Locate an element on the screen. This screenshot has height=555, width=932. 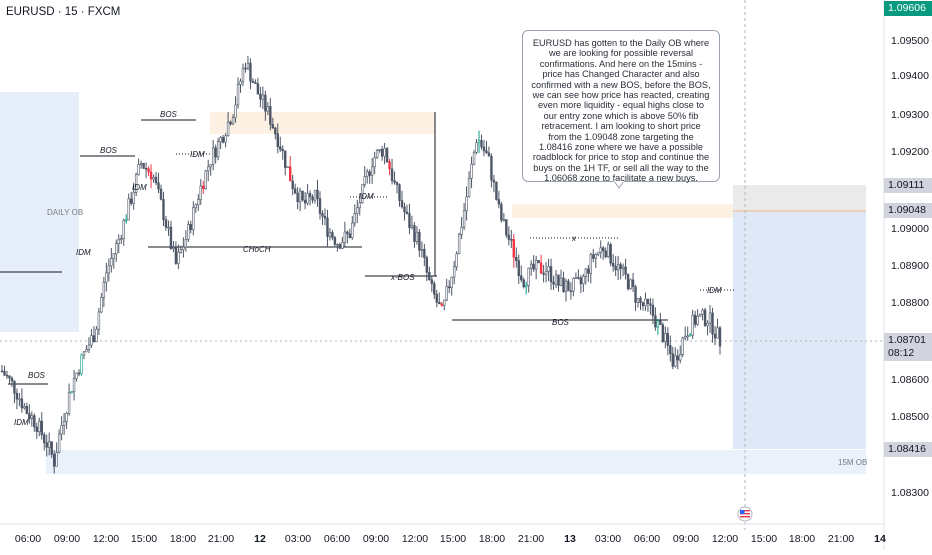
us-flag-icon is located at coordinates (745, 514).